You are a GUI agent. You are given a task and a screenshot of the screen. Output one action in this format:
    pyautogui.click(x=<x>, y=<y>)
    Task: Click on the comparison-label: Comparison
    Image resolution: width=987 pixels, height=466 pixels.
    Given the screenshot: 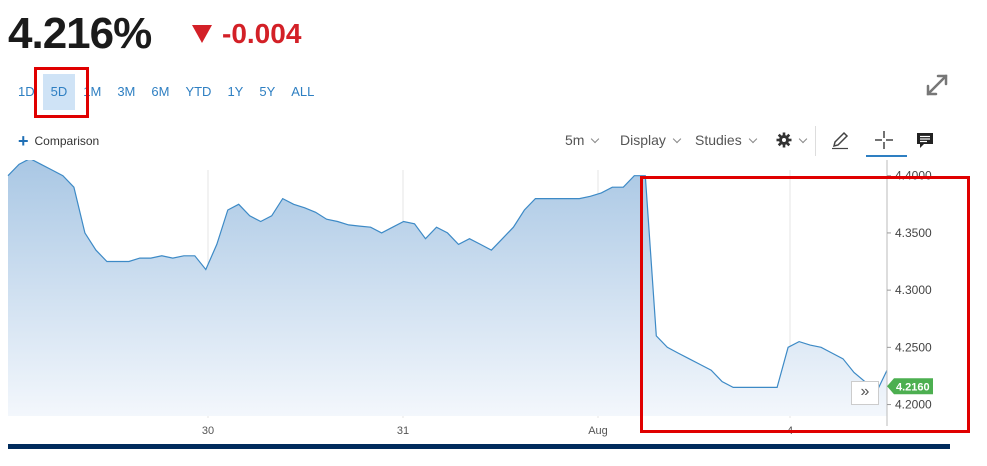 What is the action you would take?
    pyautogui.click(x=67, y=141)
    